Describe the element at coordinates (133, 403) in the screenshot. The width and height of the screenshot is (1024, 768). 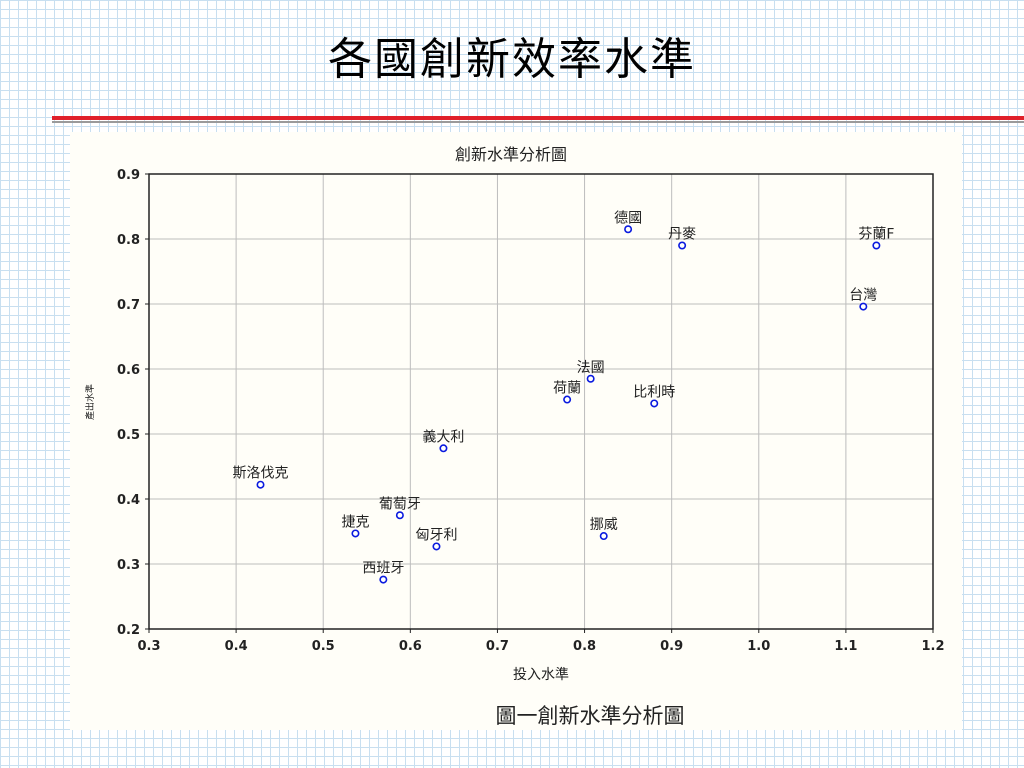
I see `y-axis-ticks: 0.2 0.3 0.4 0.5 0.6 0.7 0.8 0.9` at that location.